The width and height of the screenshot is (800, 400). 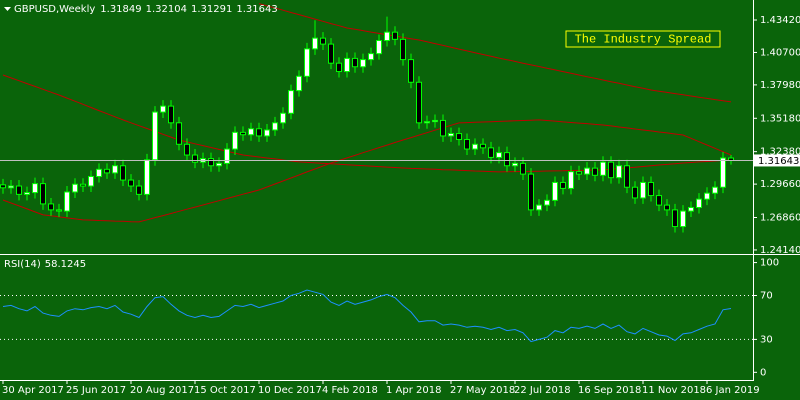 I want to click on x-tick-label: 11 Nov 2018, so click(x=674, y=390).